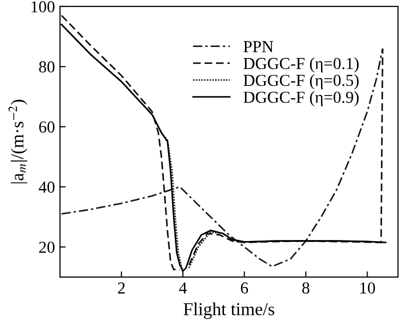 The image size is (400, 324). What do you see at coordinates (43, 6) in the screenshot?
I see `y-tick-label: 100` at bounding box center [43, 6].